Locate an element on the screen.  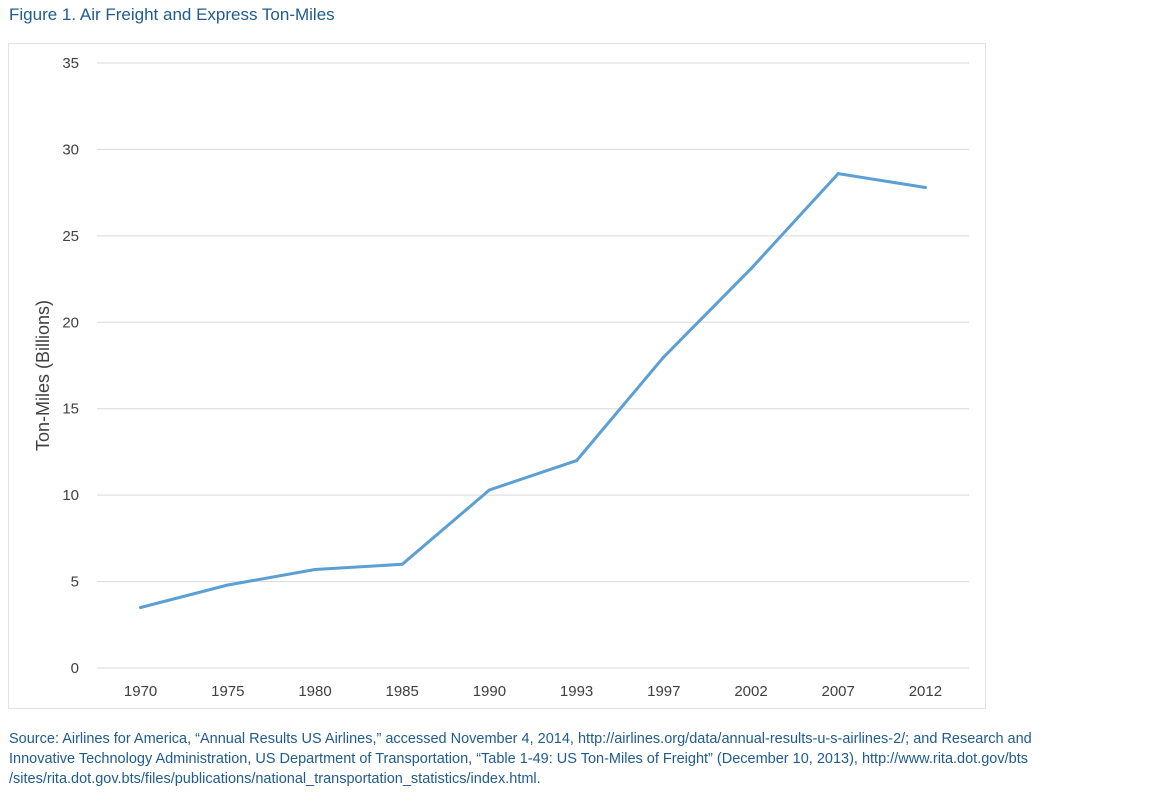
y-tick-label: 35 is located at coordinates (70, 63).